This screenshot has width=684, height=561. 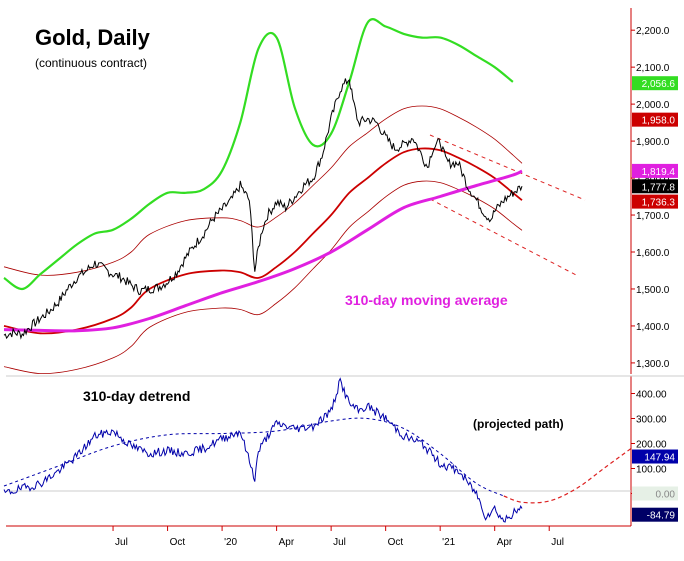 What do you see at coordinates (653, 105) in the screenshot?
I see `y-tick-label: 2,000.0` at bounding box center [653, 105].